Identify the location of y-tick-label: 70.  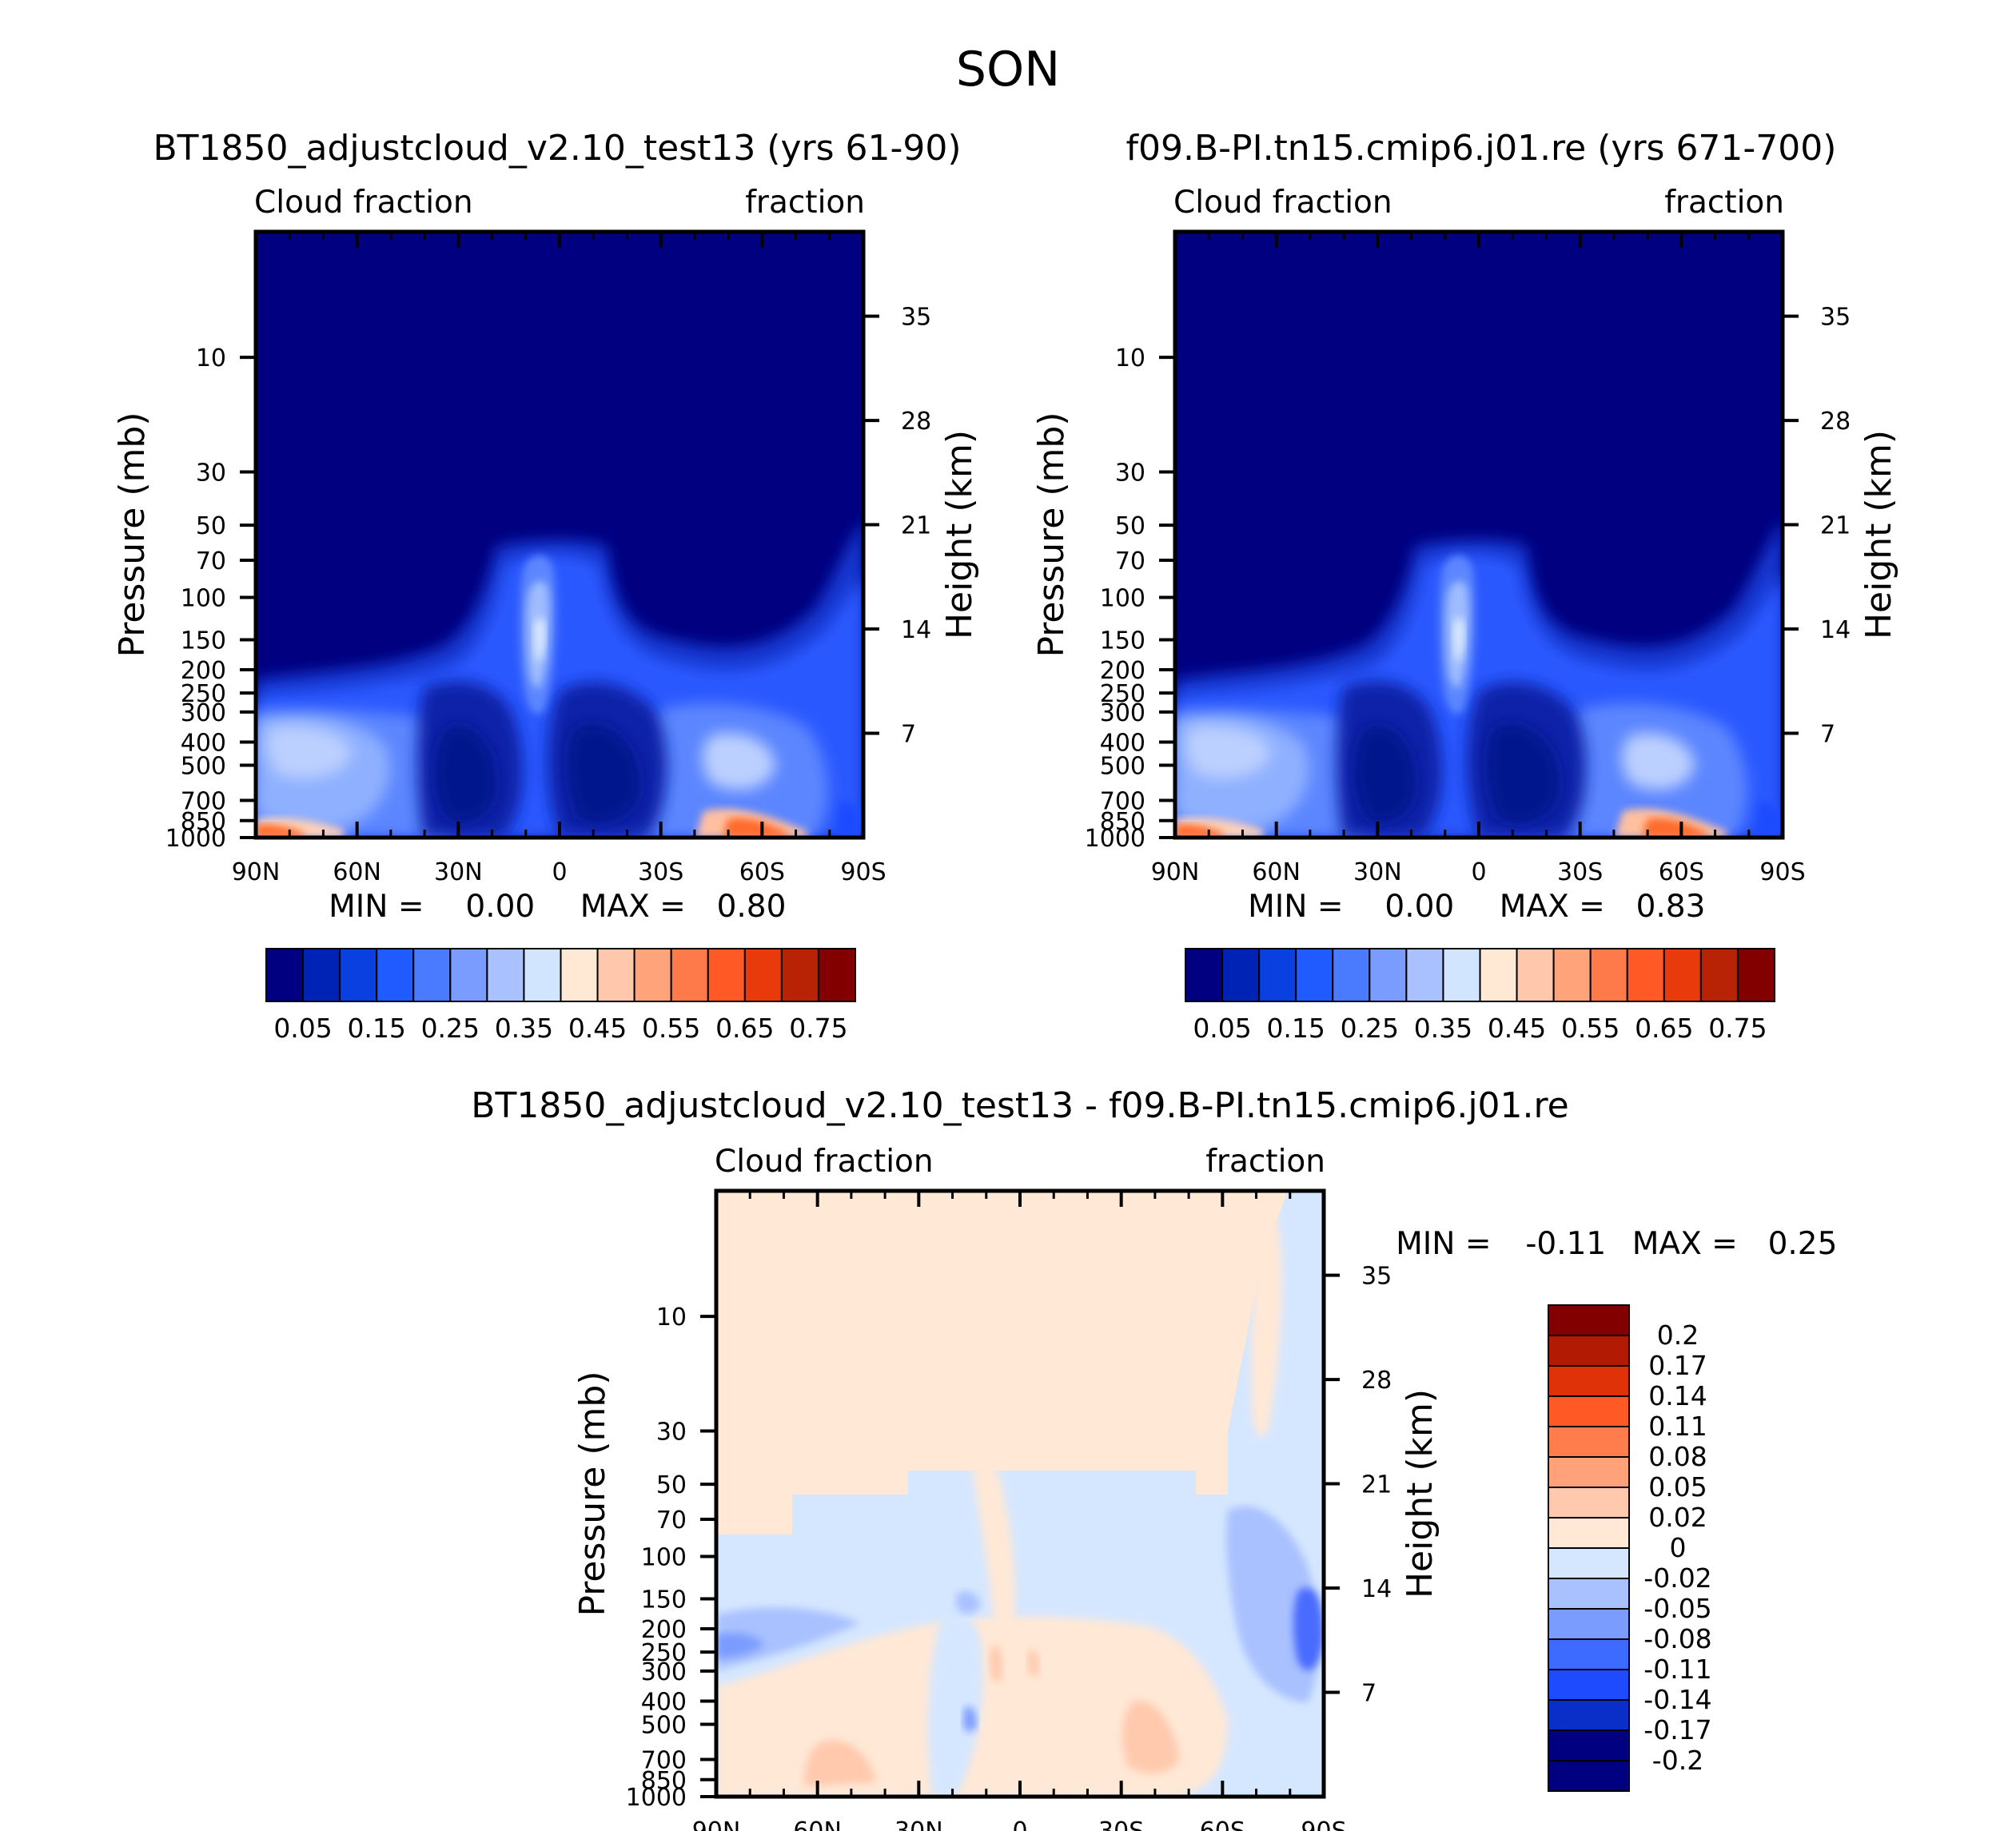
(671, 1520).